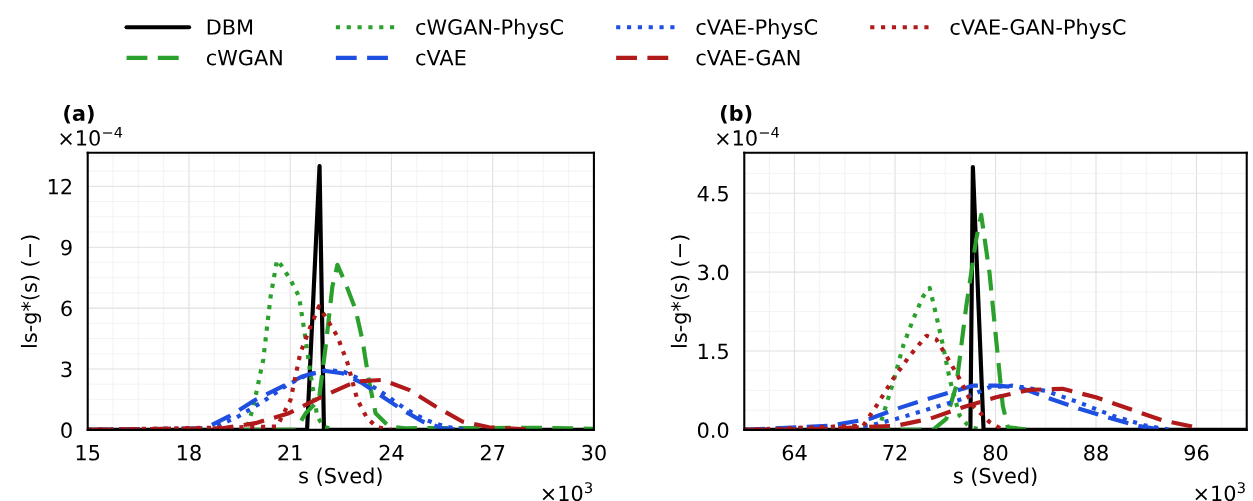  Describe the element at coordinates (230, 27) in the screenshot. I see `legend-label: DBM` at that location.